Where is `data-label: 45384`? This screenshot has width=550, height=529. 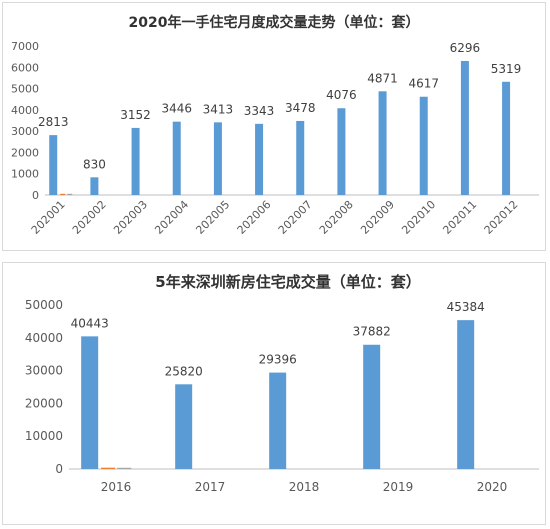 data-label: 45384 is located at coordinates (466, 307).